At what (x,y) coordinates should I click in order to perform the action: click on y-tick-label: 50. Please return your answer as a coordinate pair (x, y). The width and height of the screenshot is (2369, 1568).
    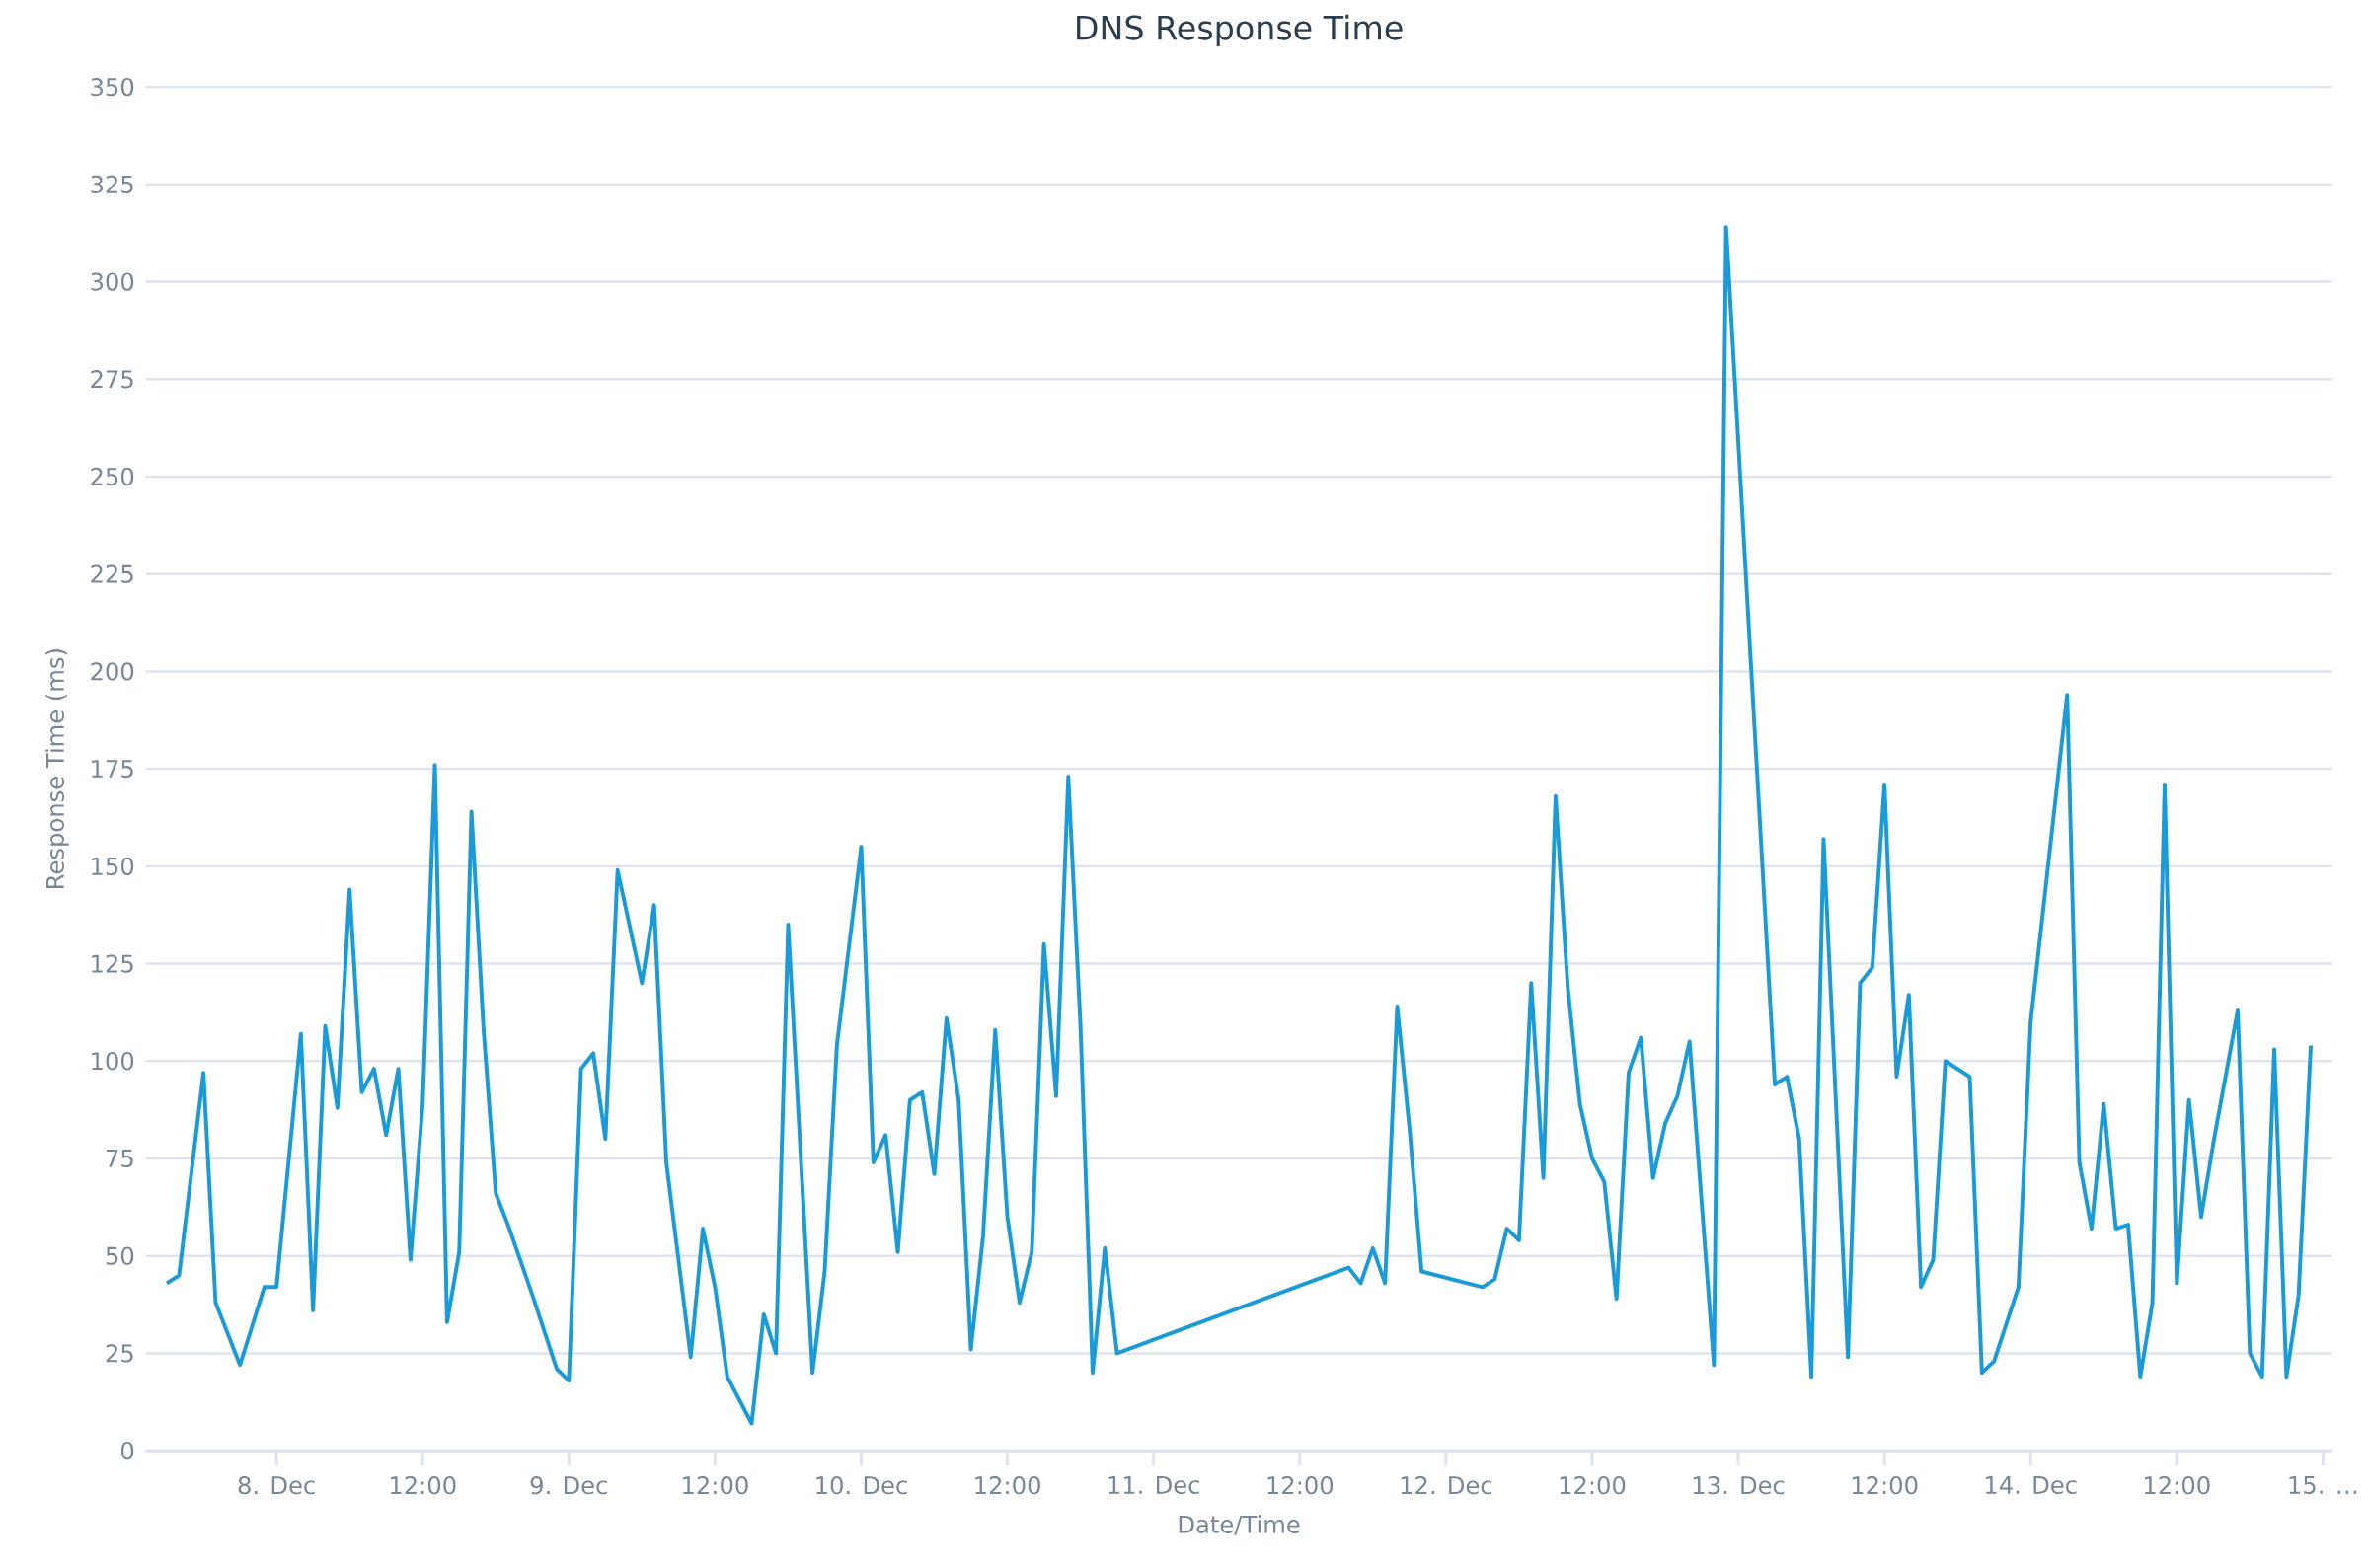
    Looking at the image, I should click on (120, 1255).